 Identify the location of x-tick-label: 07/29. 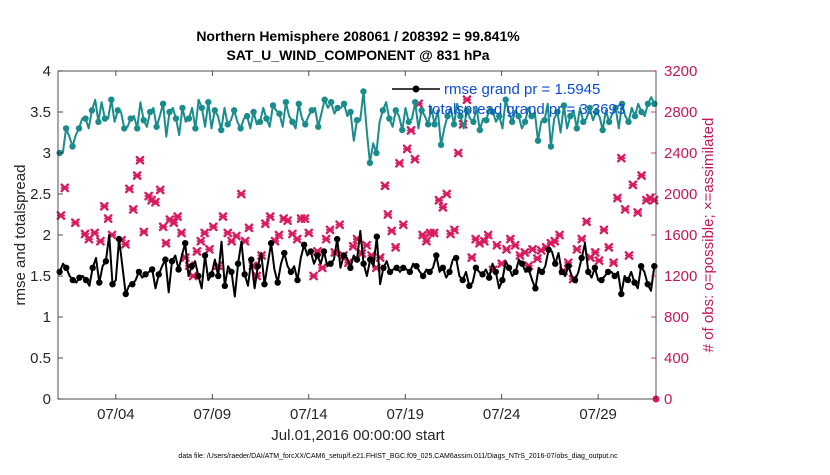
(598, 414).